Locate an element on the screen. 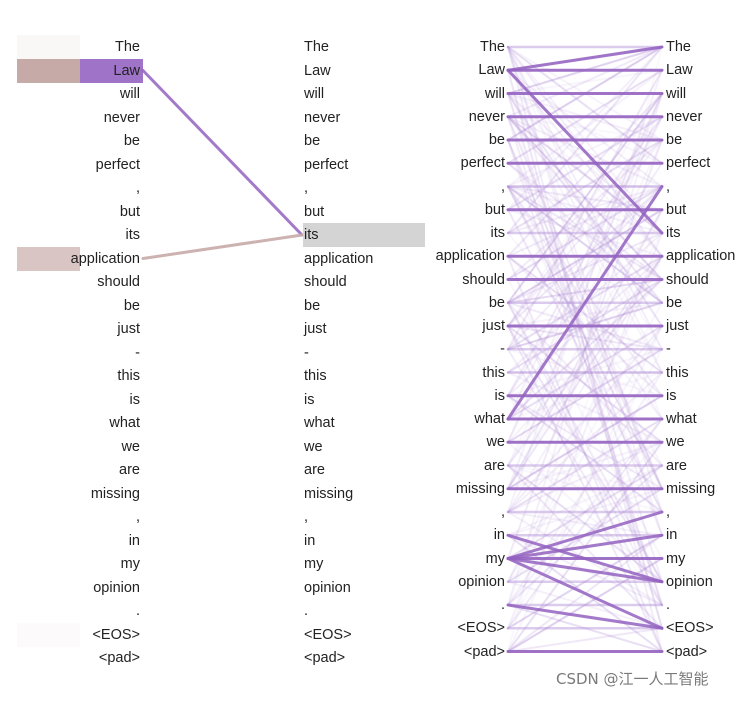 This screenshot has width=750, height=704. token-right-col2: will is located at coordinates (676, 93).